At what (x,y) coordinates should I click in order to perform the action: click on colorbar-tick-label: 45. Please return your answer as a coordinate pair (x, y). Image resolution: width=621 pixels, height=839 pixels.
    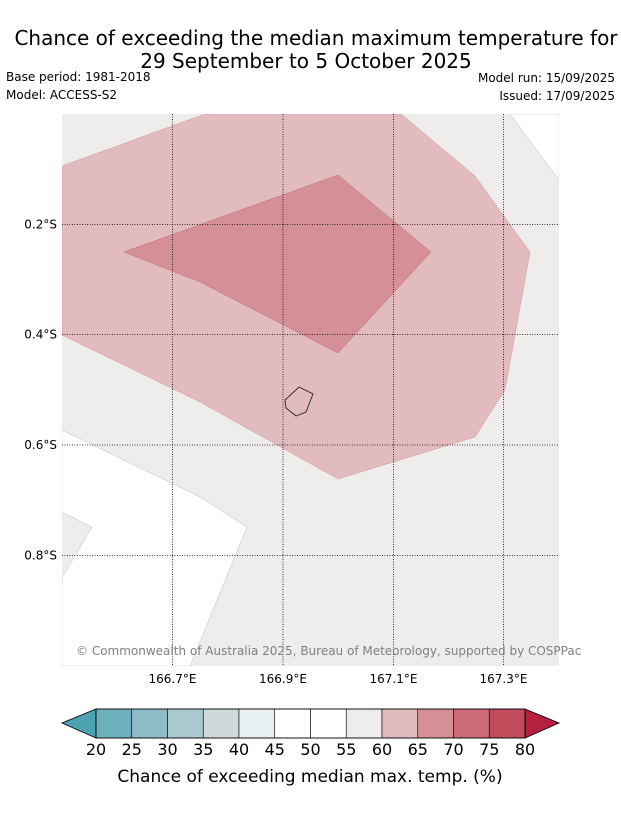
    Looking at the image, I should click on (275, 749).